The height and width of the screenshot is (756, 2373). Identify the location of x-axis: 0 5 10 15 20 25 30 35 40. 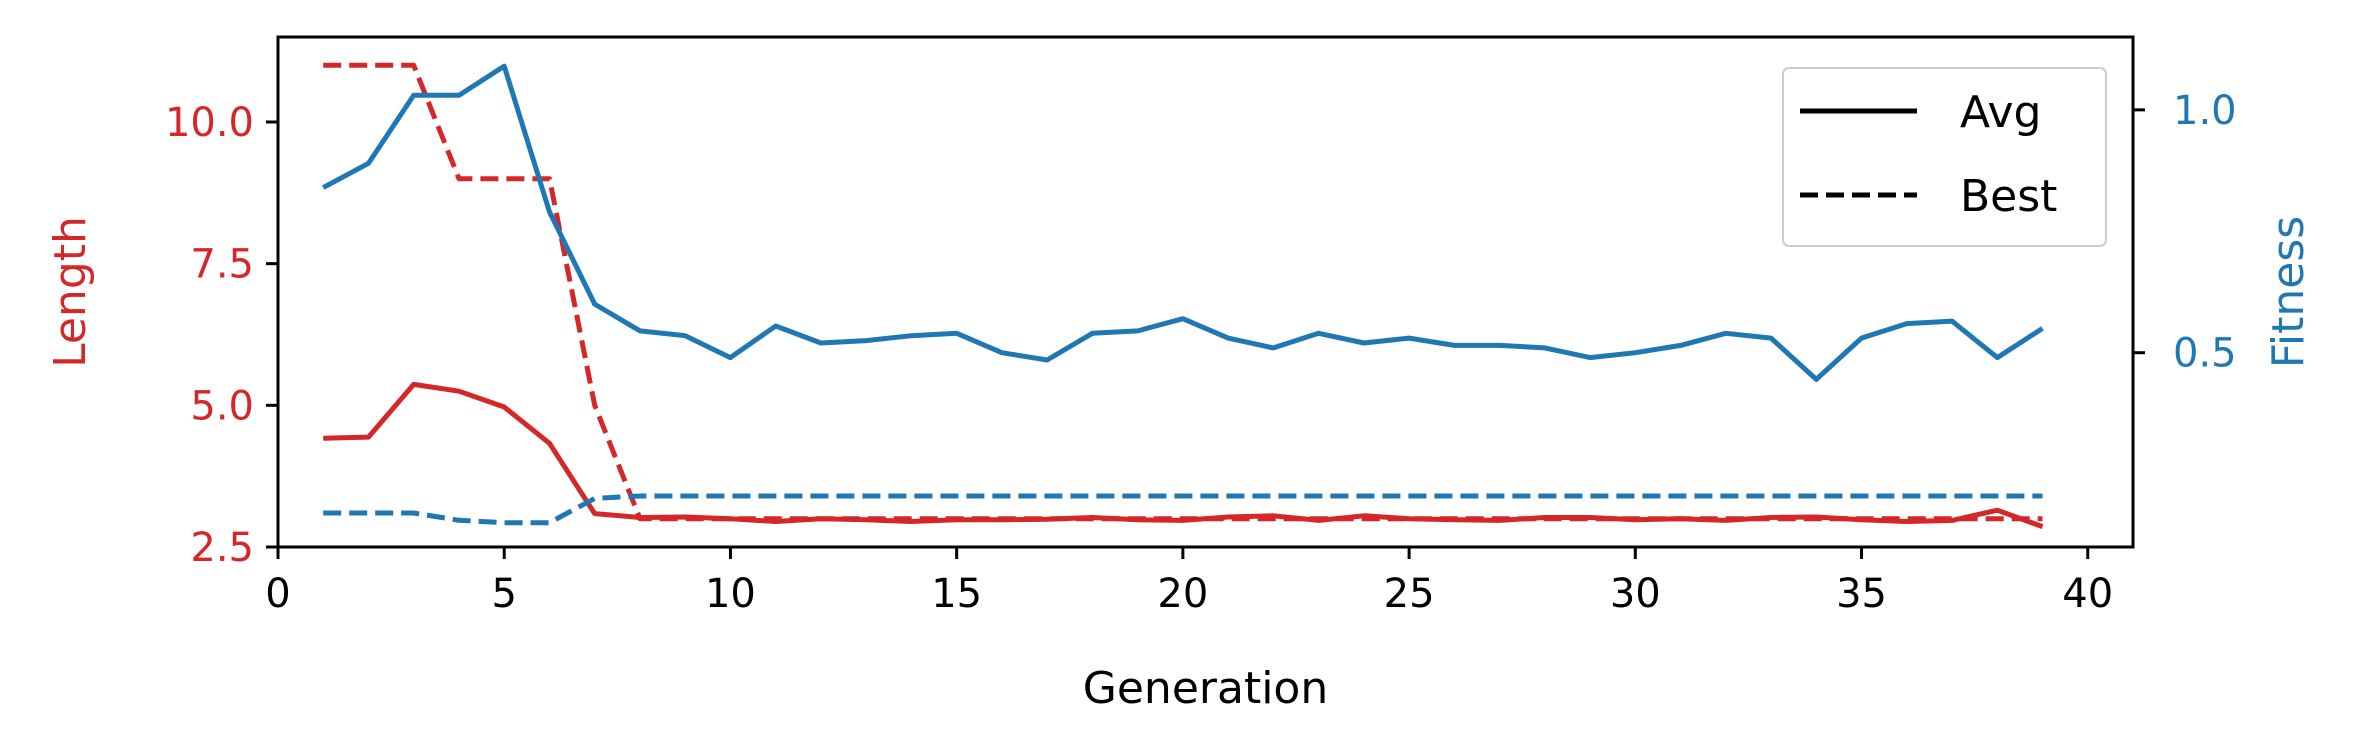
(1189, 582).